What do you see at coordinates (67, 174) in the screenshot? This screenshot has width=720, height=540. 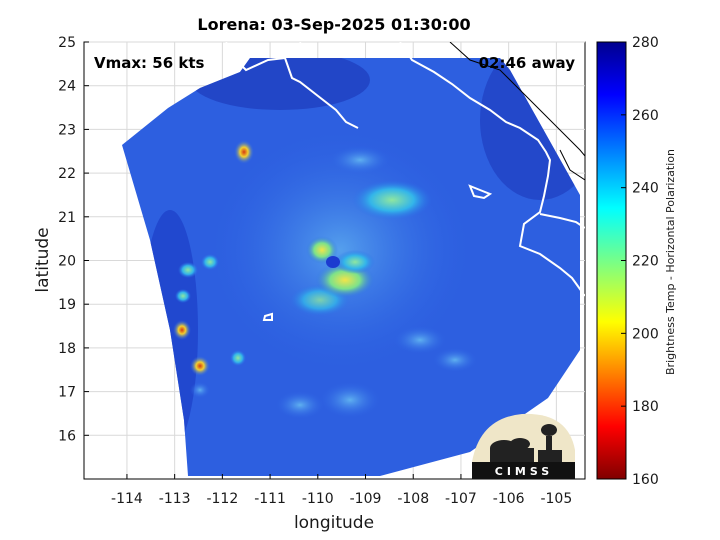 I see `y-tick-label: 22` at bounding box center [67, 174].